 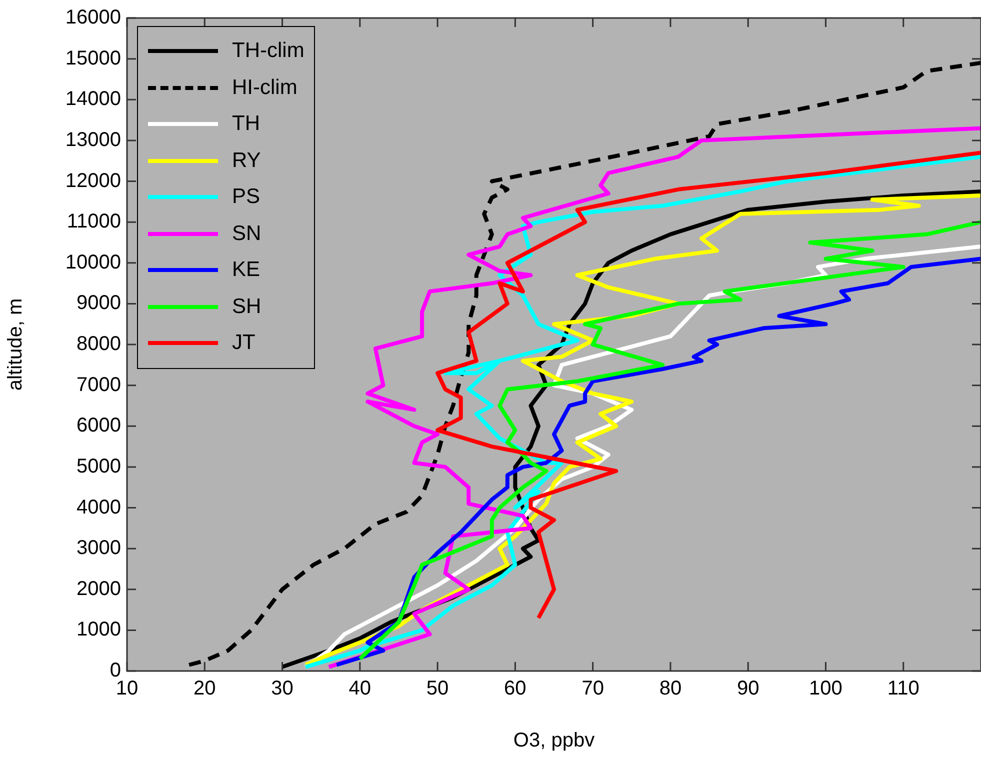 What do you see at coordinates (93, 58) in the screenshot?
I see `y-tick-label: 15000` at bounding box center [93, 58].